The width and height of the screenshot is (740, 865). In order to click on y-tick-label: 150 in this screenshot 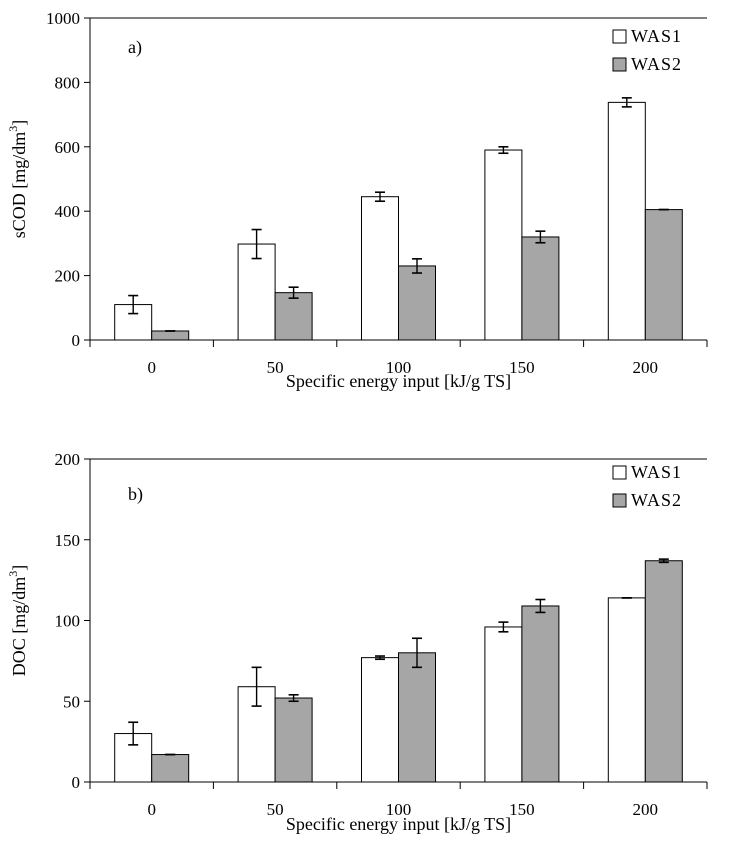, I will do `click(68, 540)`.